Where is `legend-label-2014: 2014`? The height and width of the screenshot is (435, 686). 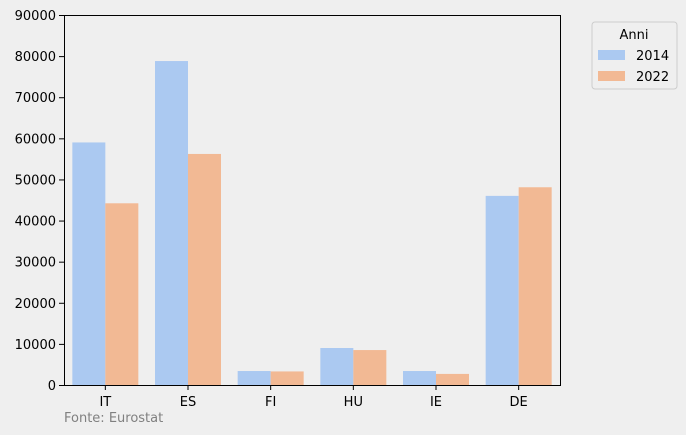
legend-label-2014: 2014 is located at coordinates (652, 56).